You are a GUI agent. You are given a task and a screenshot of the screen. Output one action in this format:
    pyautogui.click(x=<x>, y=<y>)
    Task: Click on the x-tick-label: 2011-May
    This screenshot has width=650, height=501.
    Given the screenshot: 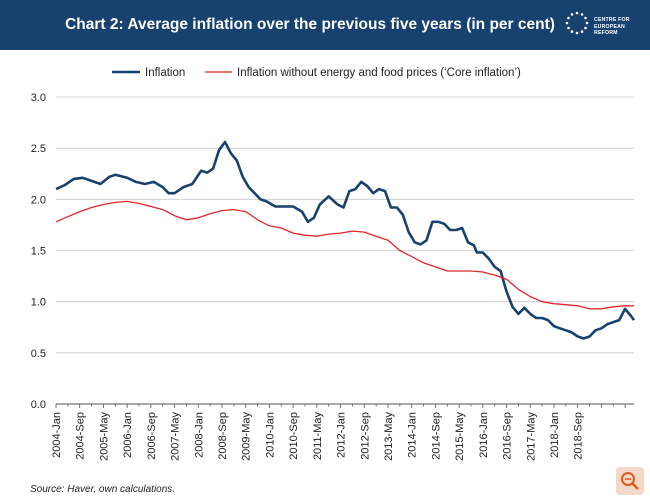 What is the action you would take?
    pyautogui.click(x=318, y=436)
    